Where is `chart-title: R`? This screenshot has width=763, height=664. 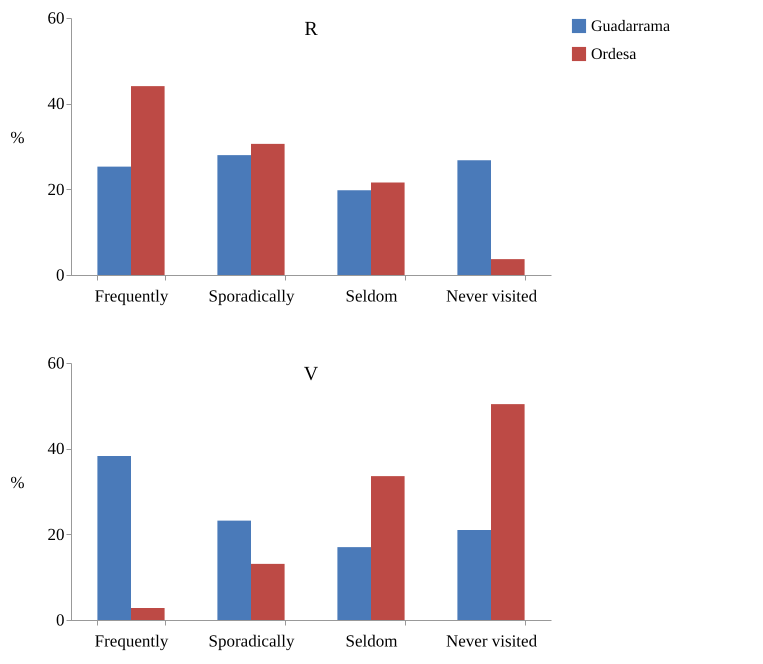 chart-title: R is located at coordinates (311, 29).